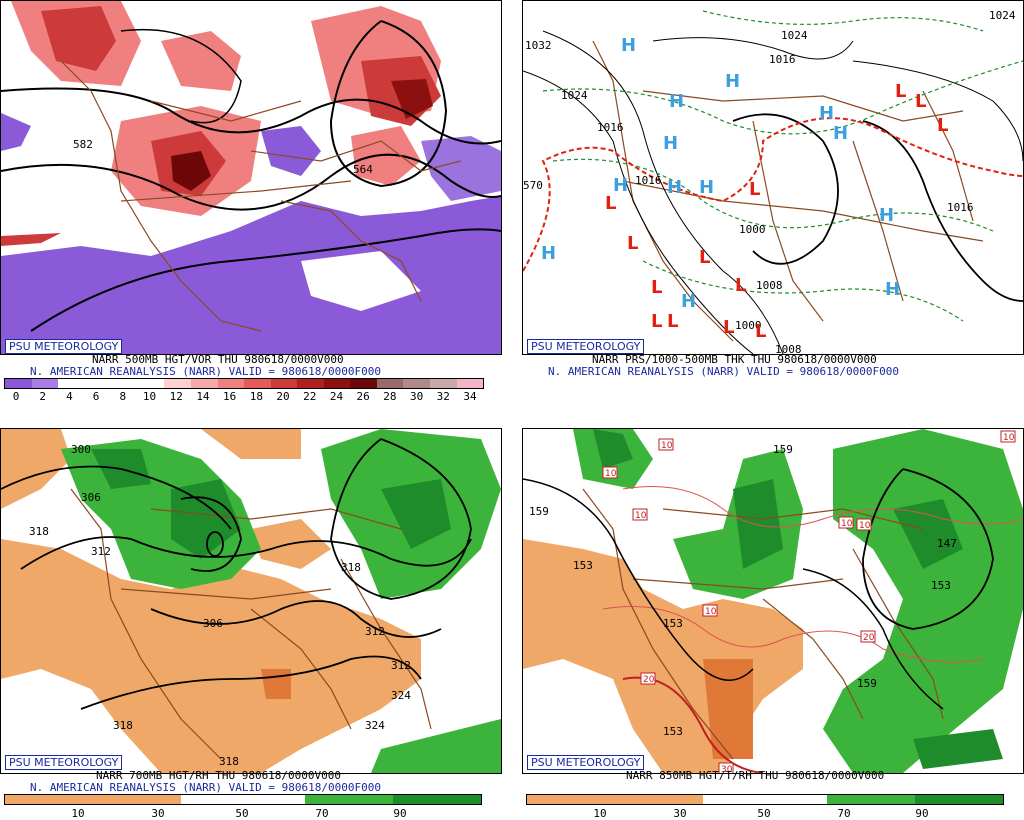 The image size is (1024, 820). Describe the element at coordinates (83, 144) in the screenshot. I see `contour-label-582: 582` at that location.